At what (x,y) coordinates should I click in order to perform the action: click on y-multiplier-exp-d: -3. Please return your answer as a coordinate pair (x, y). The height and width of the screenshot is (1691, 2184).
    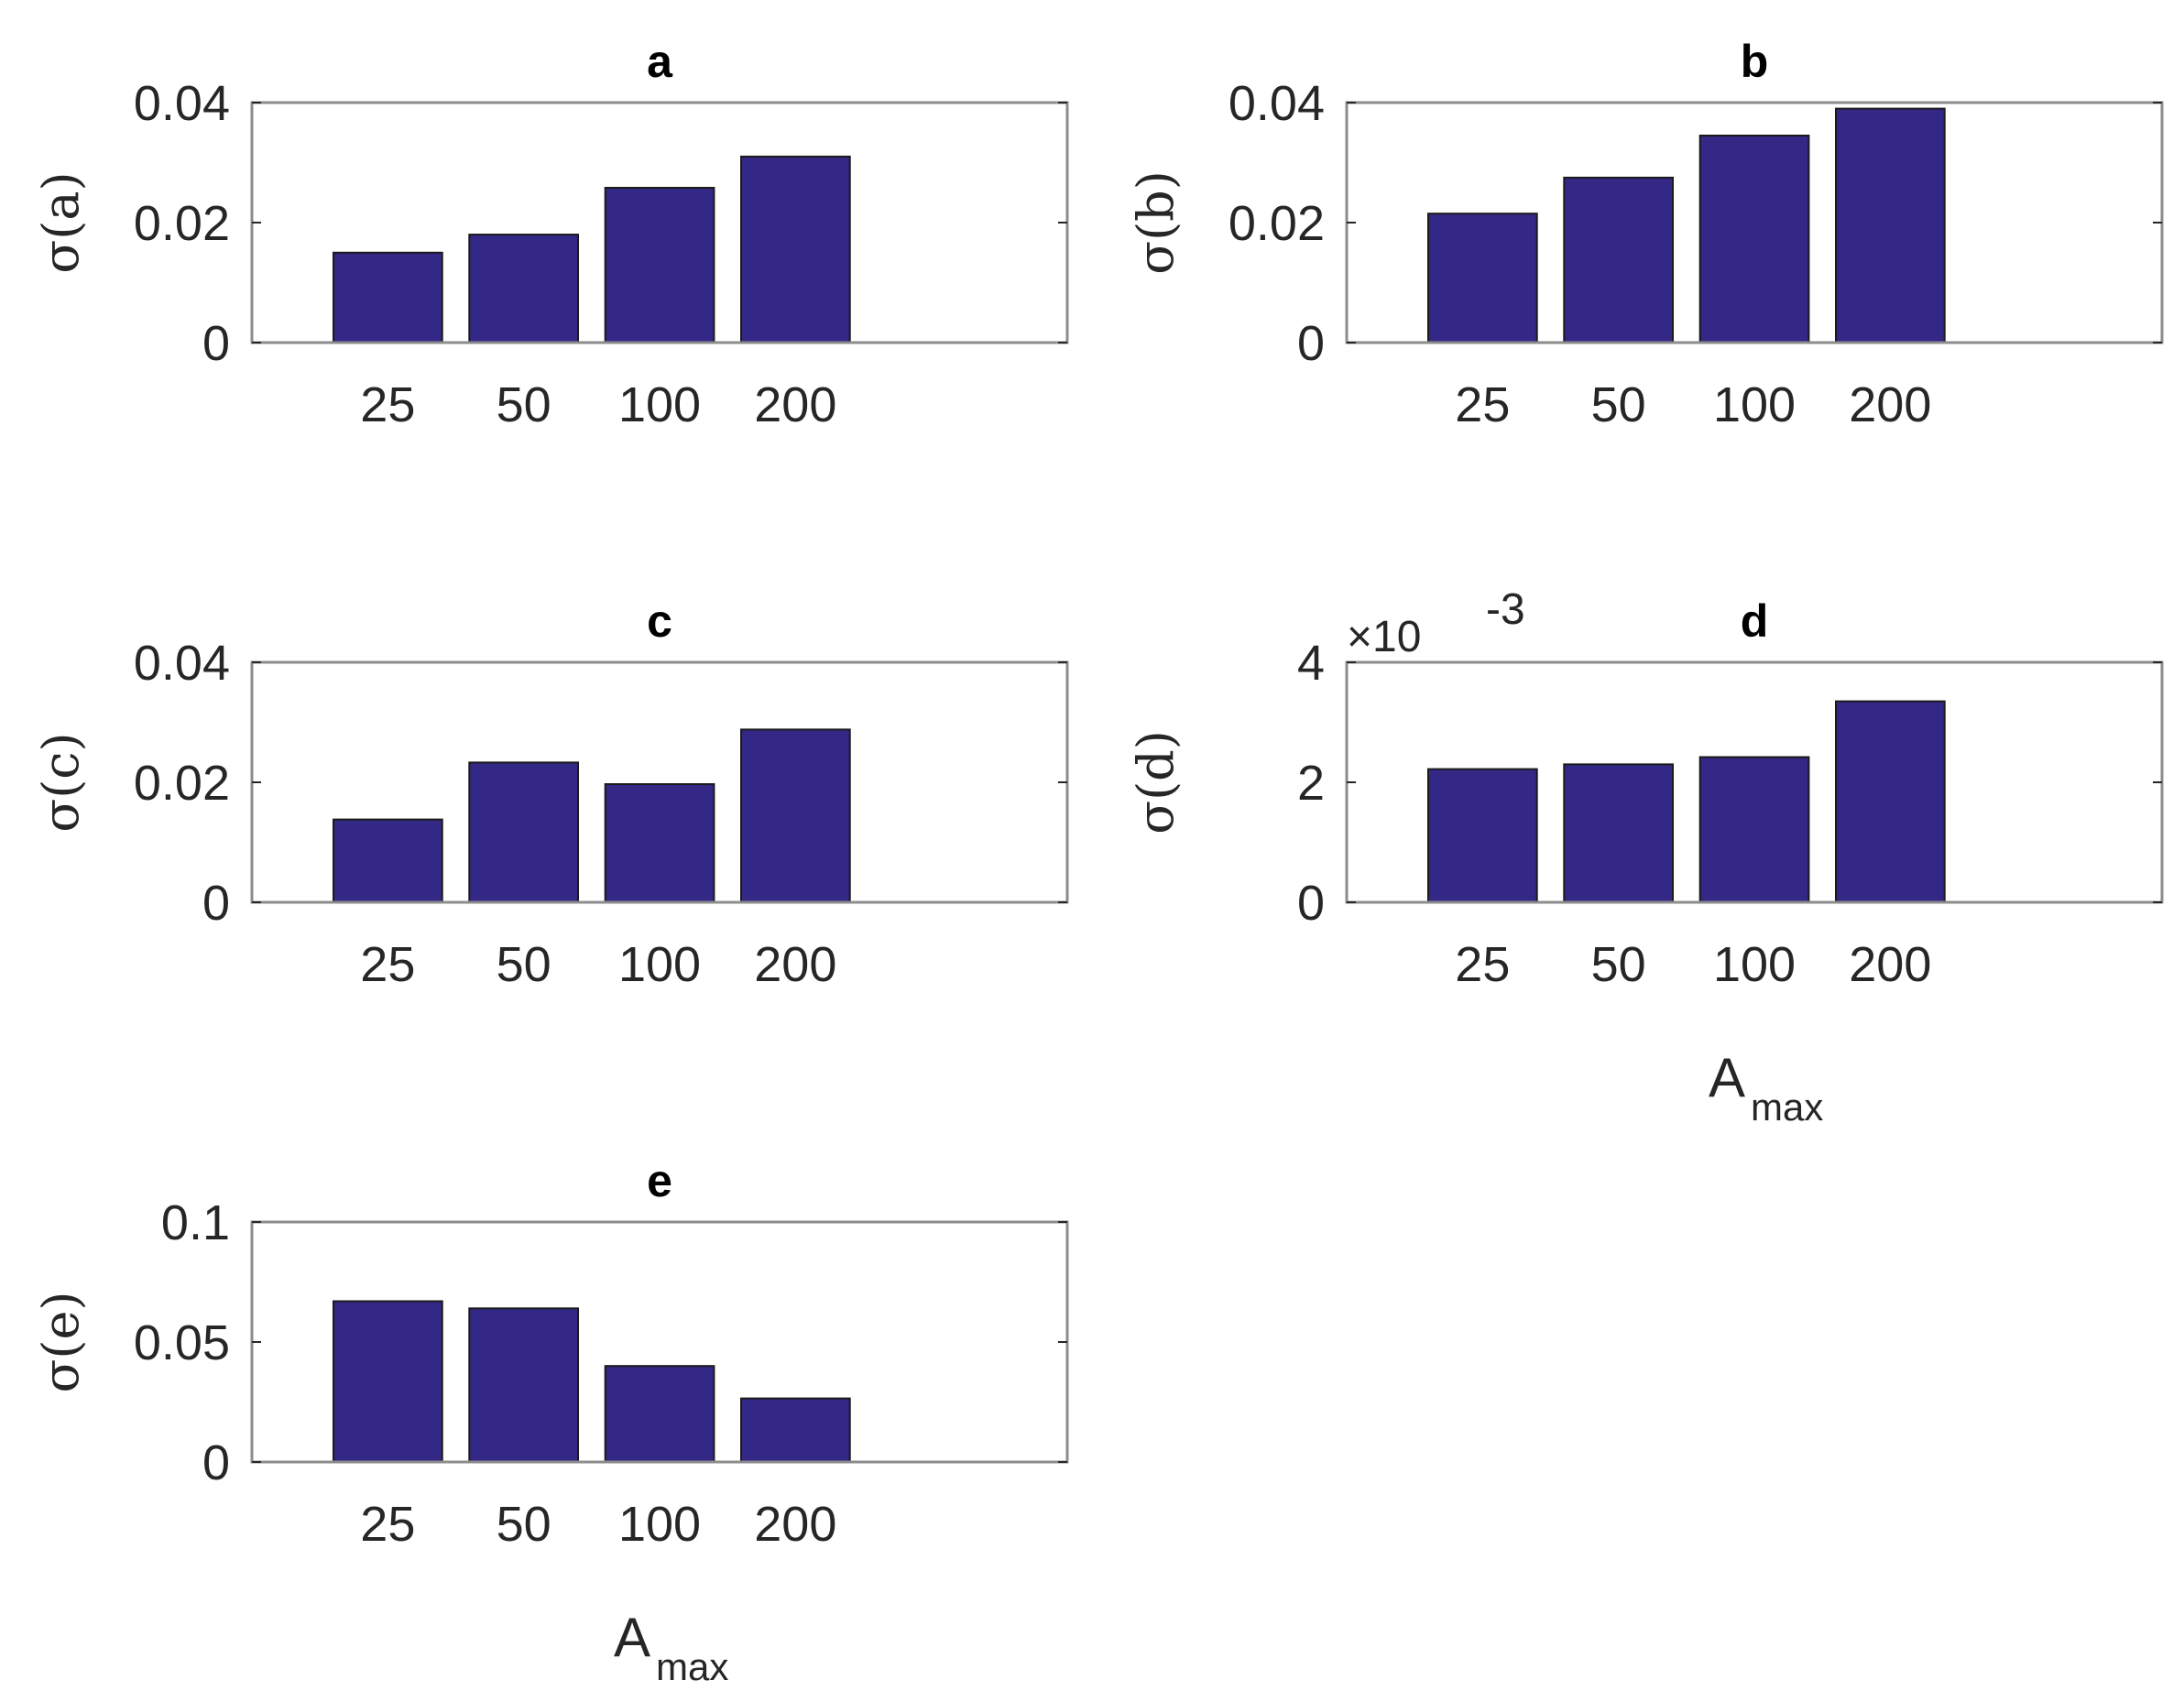
    Looking at the image, I should click on (1505, 610).